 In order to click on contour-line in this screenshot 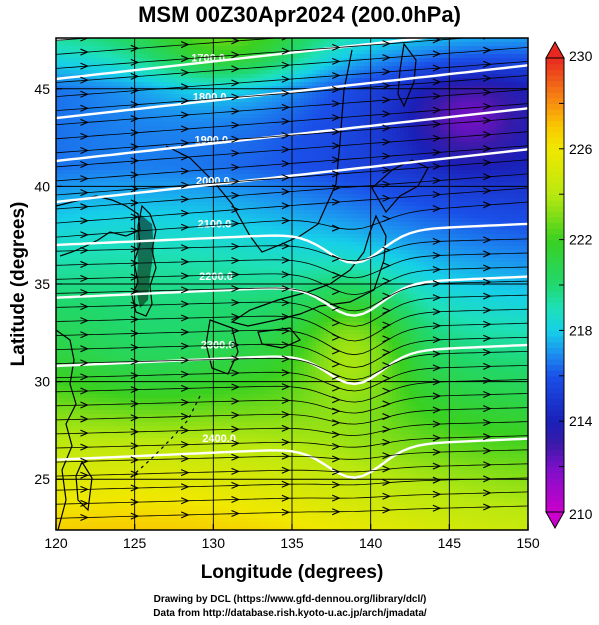, I will do `click(70, 40)`.